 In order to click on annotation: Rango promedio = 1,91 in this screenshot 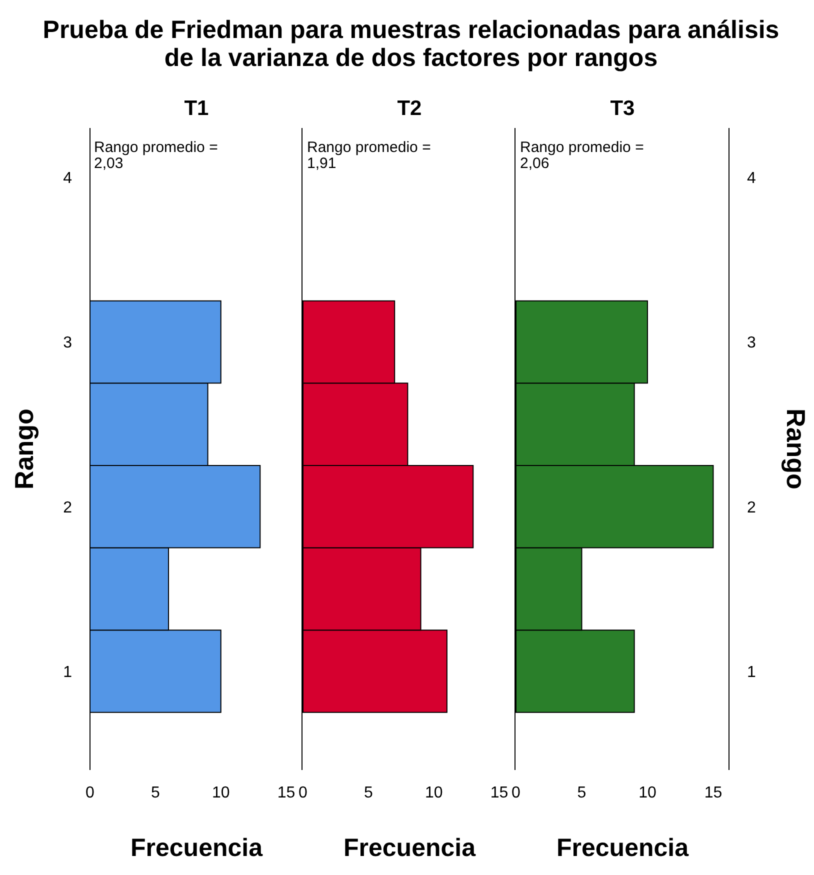, I will do `click(369, 155)`.